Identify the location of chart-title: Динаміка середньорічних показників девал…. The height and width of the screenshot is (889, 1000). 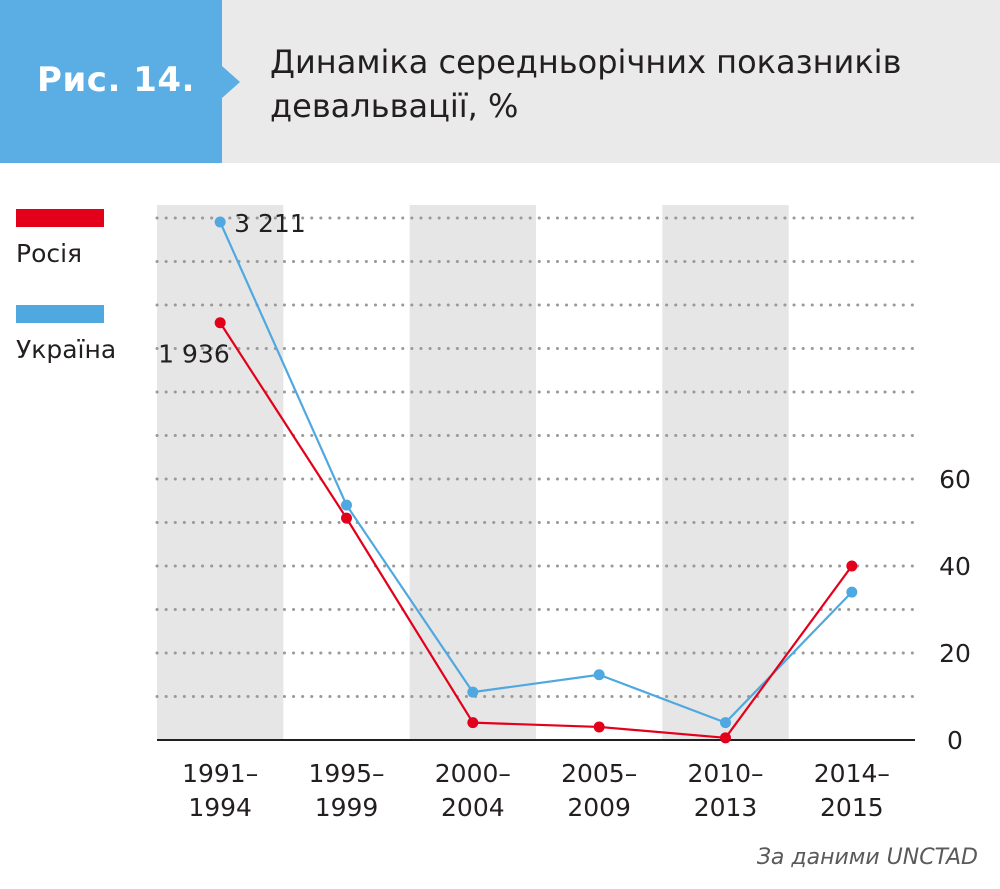
(620, 84).